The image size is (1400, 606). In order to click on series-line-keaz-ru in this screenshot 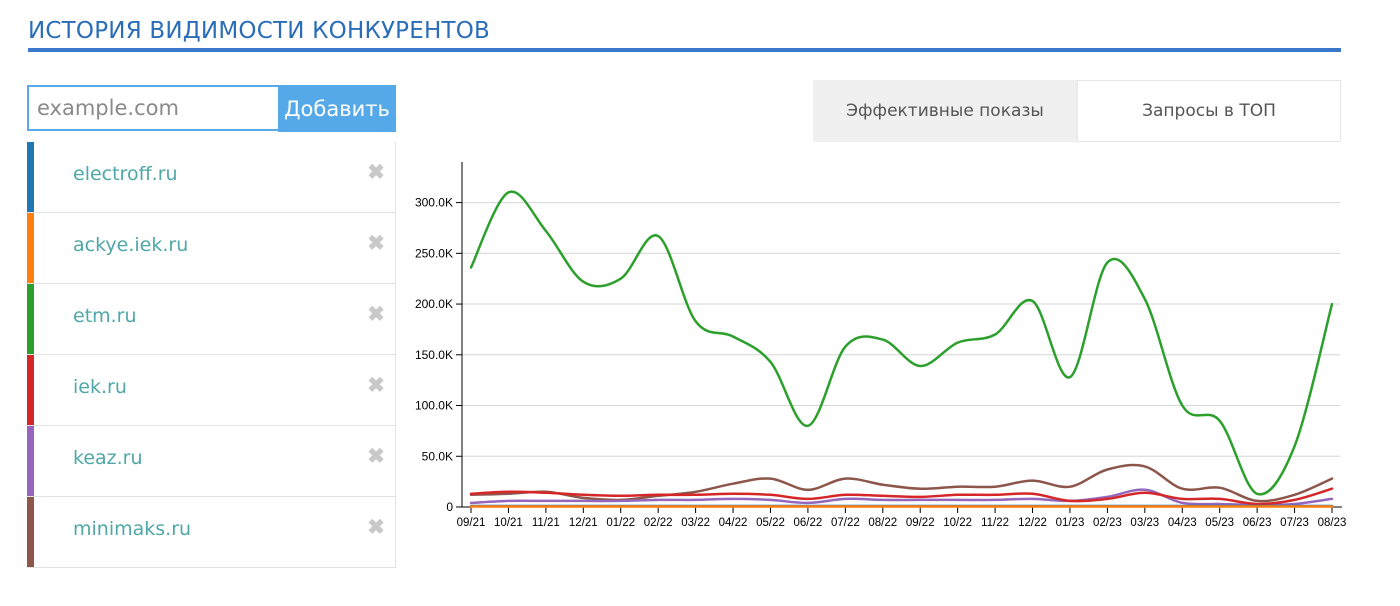, I will do `click(901, 497)`.